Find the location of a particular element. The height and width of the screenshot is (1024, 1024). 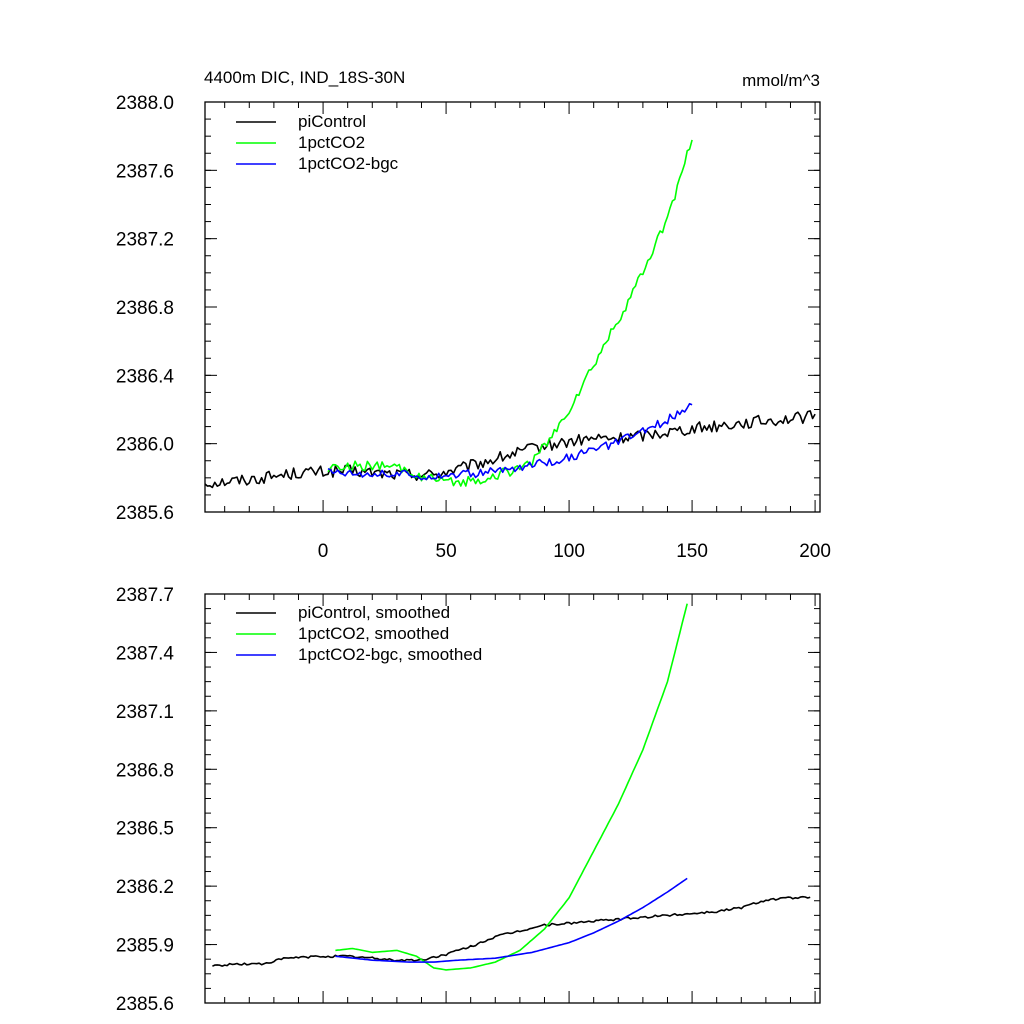

top-y-tick-label: 2386.0 is located at coordinates (145, 445).